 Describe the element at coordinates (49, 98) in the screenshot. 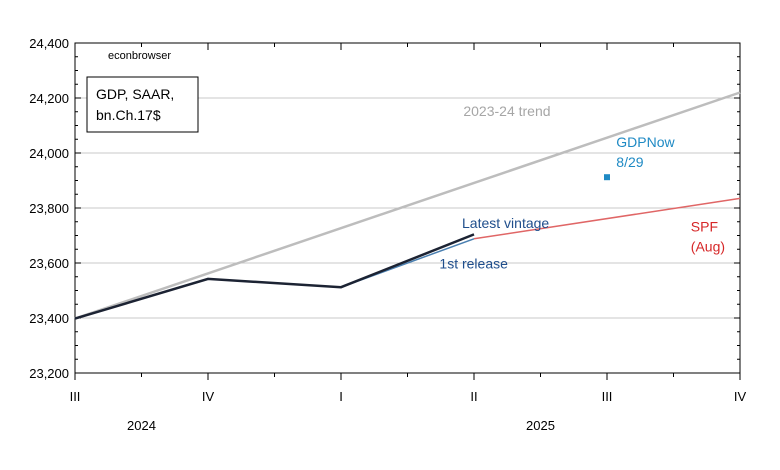

I see `y-tick-label: 24,200` at that location.